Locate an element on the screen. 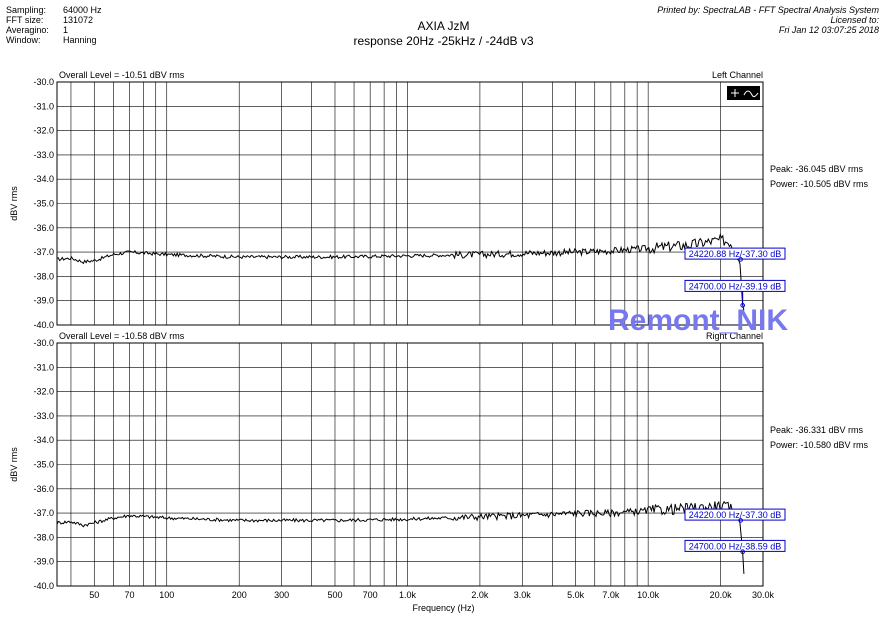 This screenshot has height=627, width=887. x-tick-label: 500 is located at coordinates (334, 595).